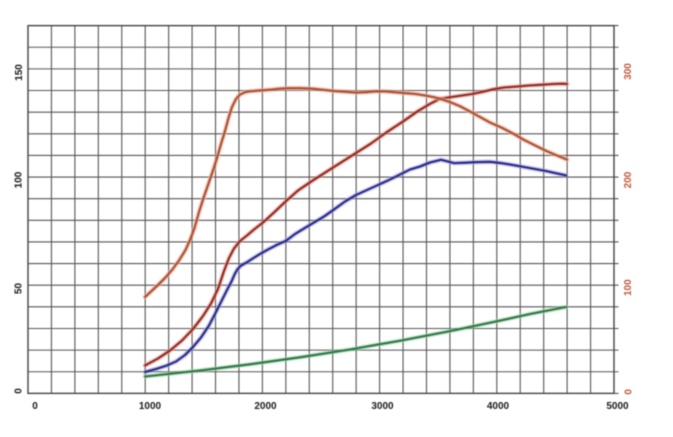 The width and height of the screenshot is (673, 437). What do you see at coordinates (265, 406) in the screenshot?
I see `svg-text: 2000` at bounding box center [265, 406].